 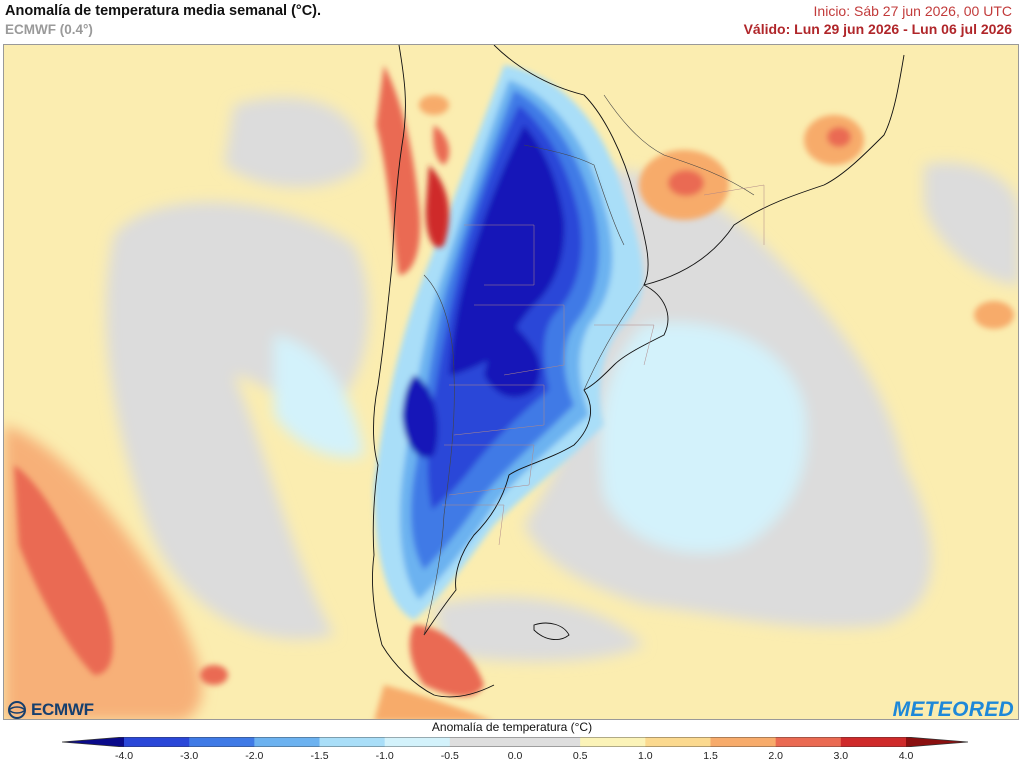 I want to click on colorbar-tick-label: 1.5, so click(x=710, y=756).